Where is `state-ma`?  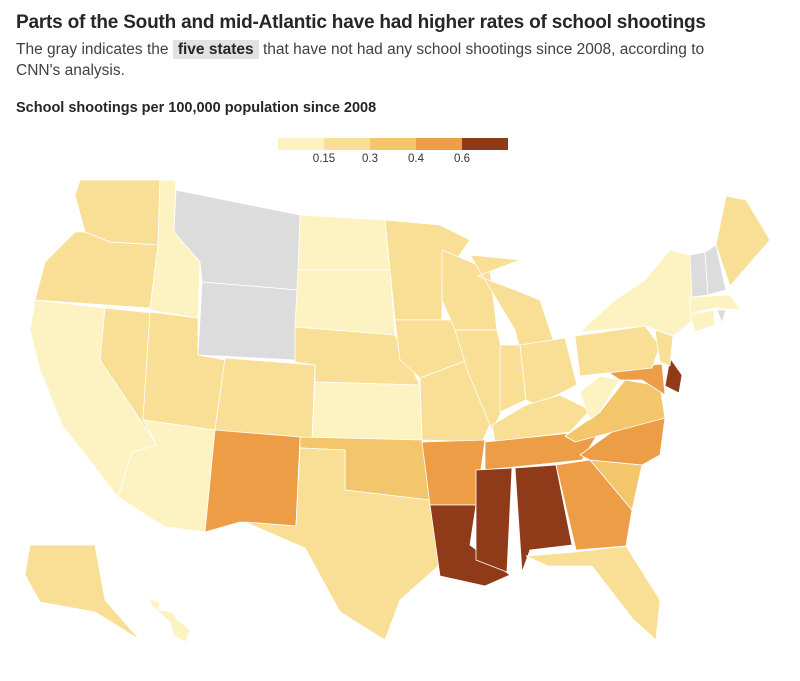
state-ma is located at coordinates (715, 304).